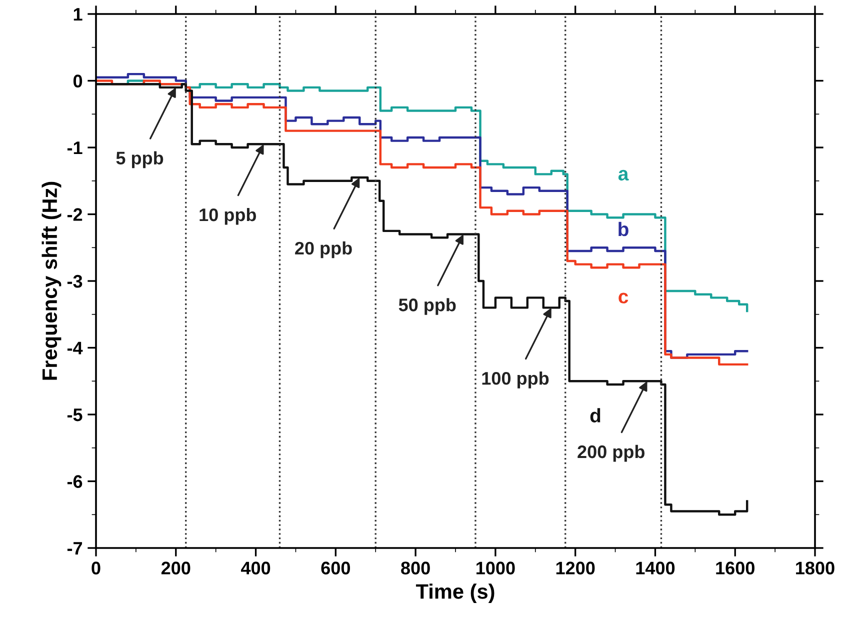 This screenshot has height=620, width=841. Describe the element at coordinates (323, 249) in the screenshot. I see `annotation: 20 ppb` at that location.